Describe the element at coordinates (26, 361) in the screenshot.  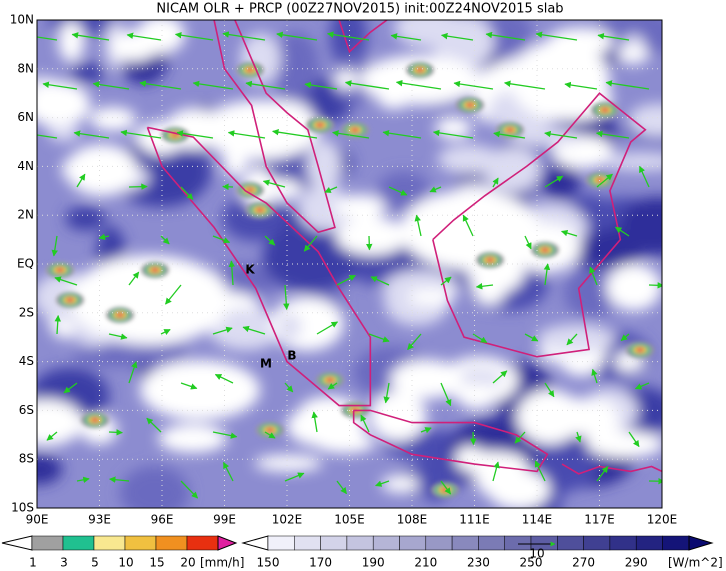
I see `y-axis-label: 4S` at that location.